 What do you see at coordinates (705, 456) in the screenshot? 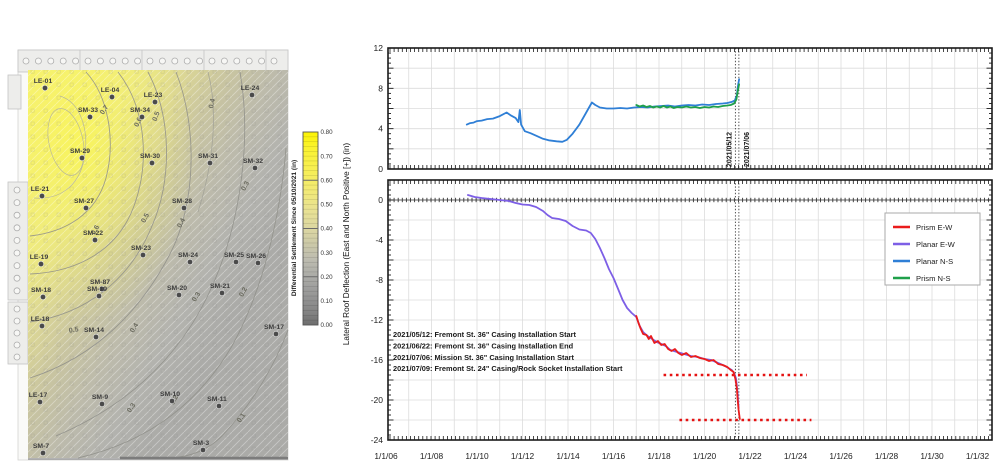
I see `x-tick-label: 1/1/20` at bounding box center [705, 456].